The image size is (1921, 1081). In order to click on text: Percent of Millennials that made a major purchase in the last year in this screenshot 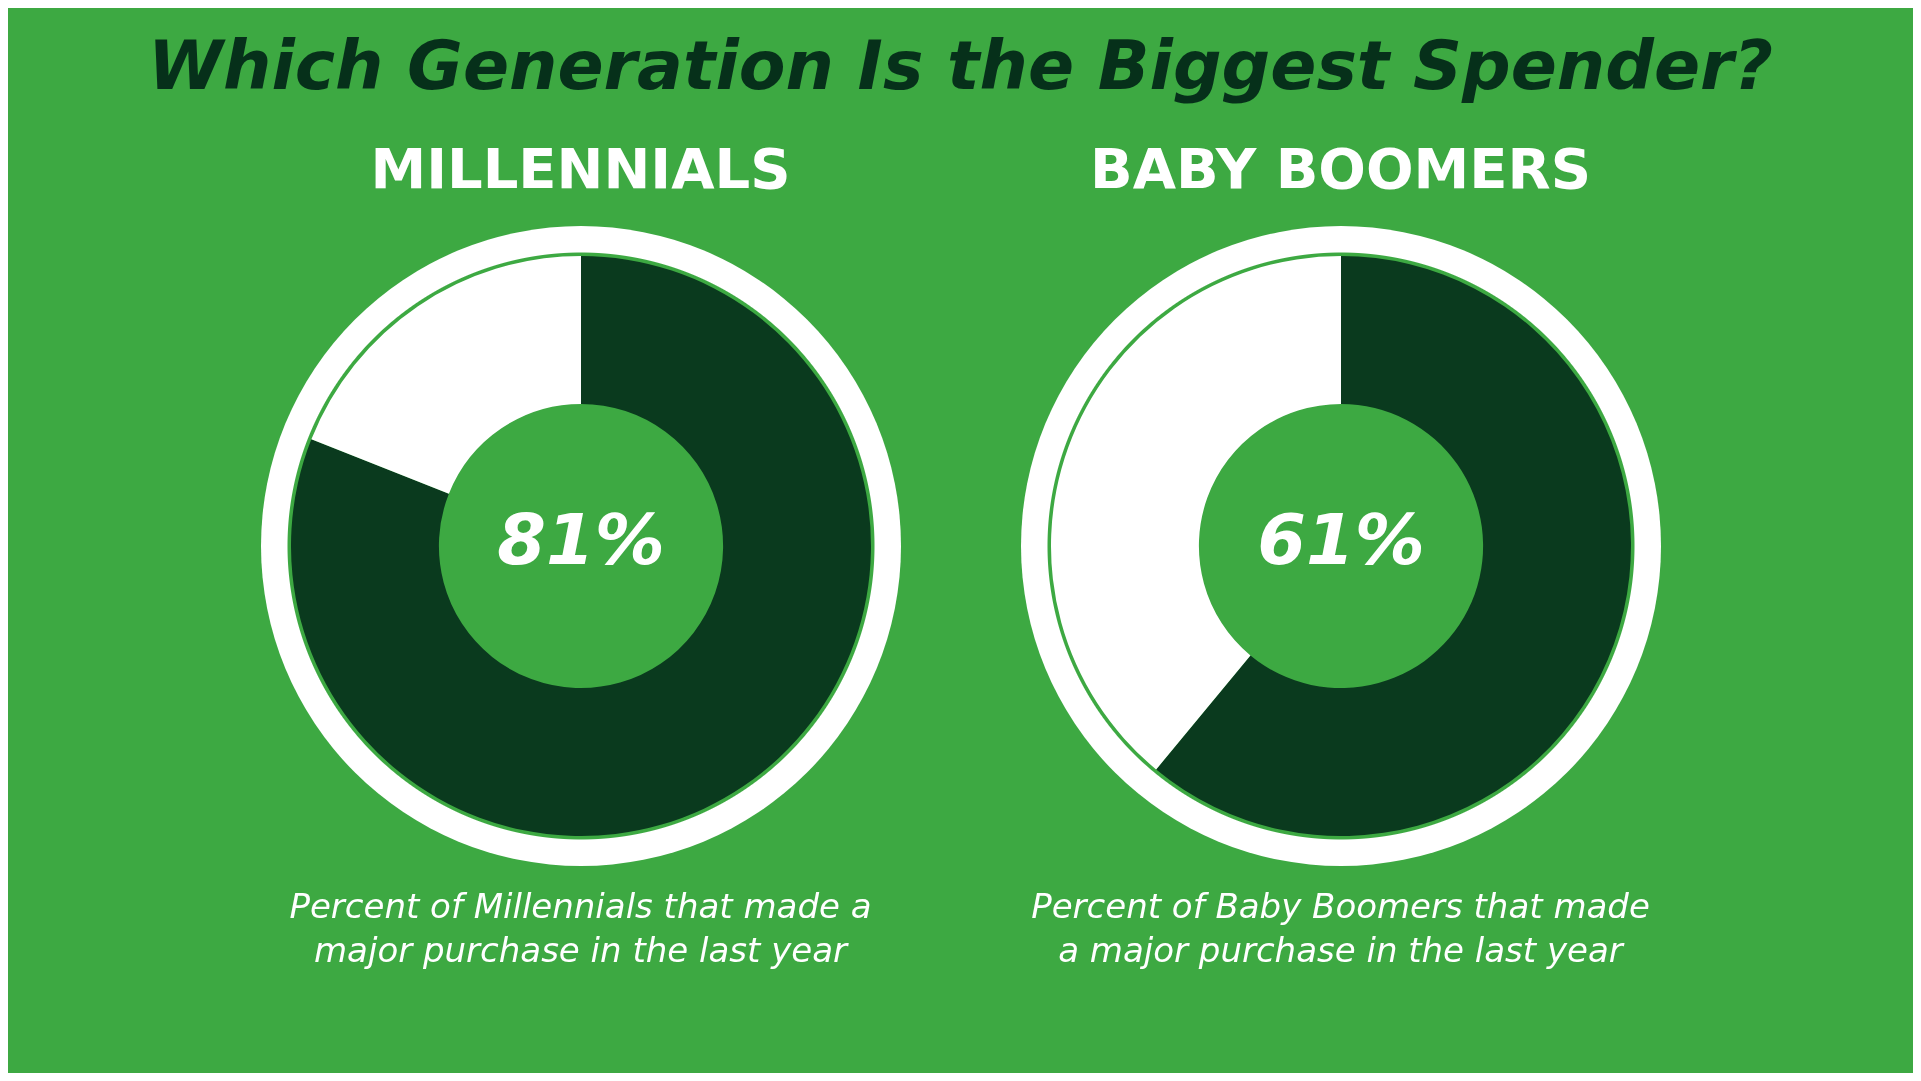, I will do `click(580, 928)`.